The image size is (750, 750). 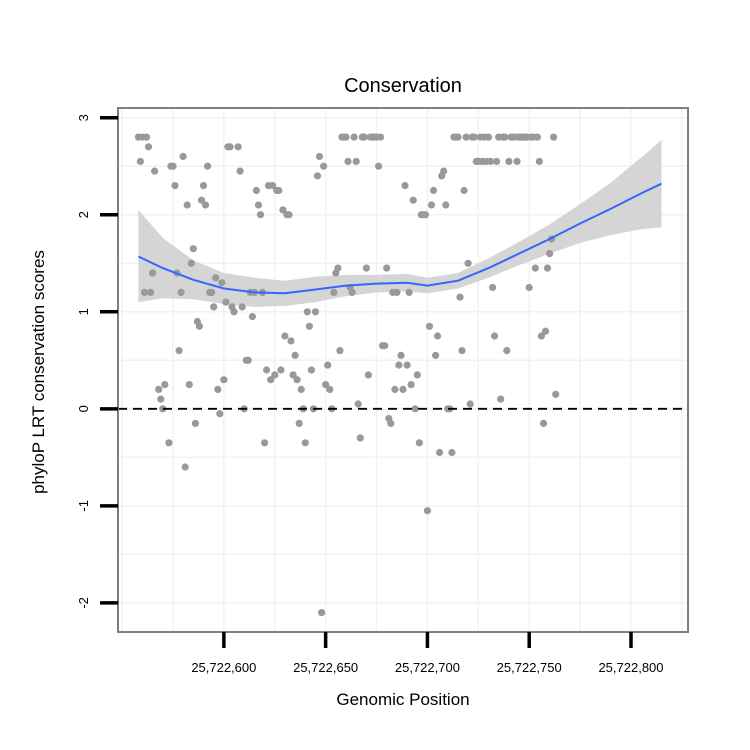 I want to click on x-tick-label: 25,722,700, so click(x=427, y=667).